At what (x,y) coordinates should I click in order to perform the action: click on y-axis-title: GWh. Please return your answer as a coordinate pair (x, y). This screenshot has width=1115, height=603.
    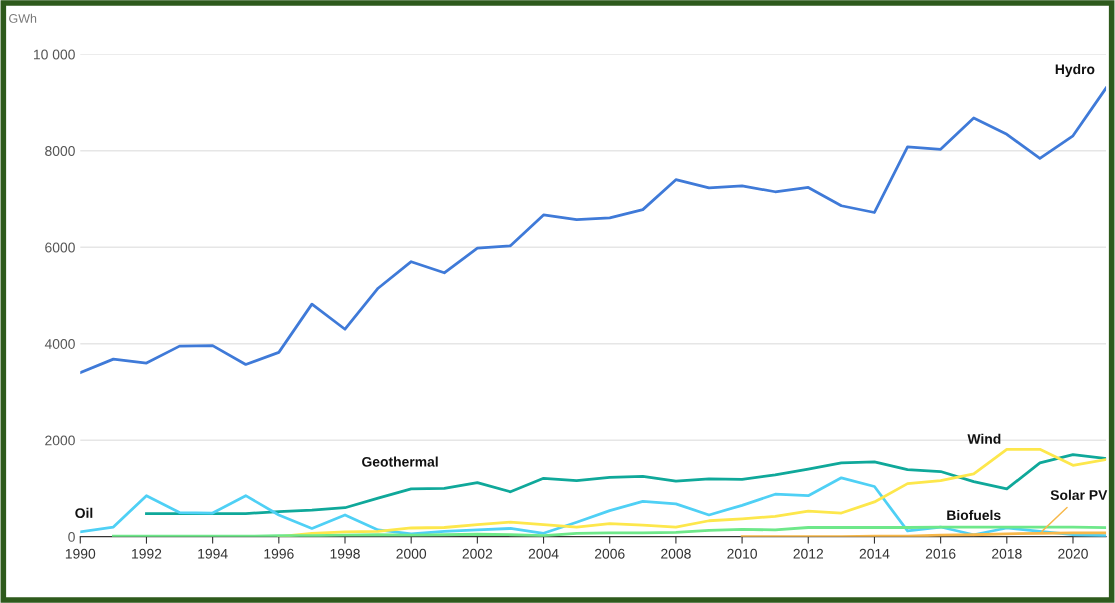
    Looking at the image, I should click on (23, 18).